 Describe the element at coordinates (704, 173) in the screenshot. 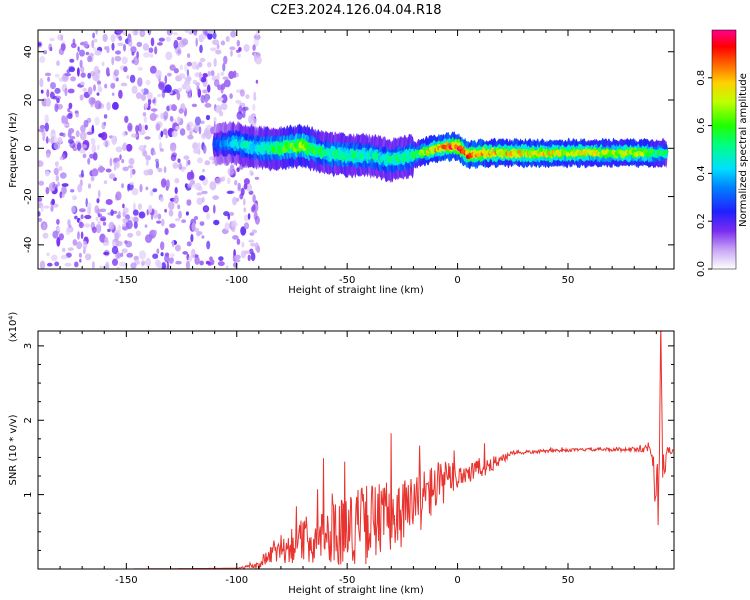

I see `colorbar-ticks: 0.0 0.2 0.4 0.6 0.8` at that location.